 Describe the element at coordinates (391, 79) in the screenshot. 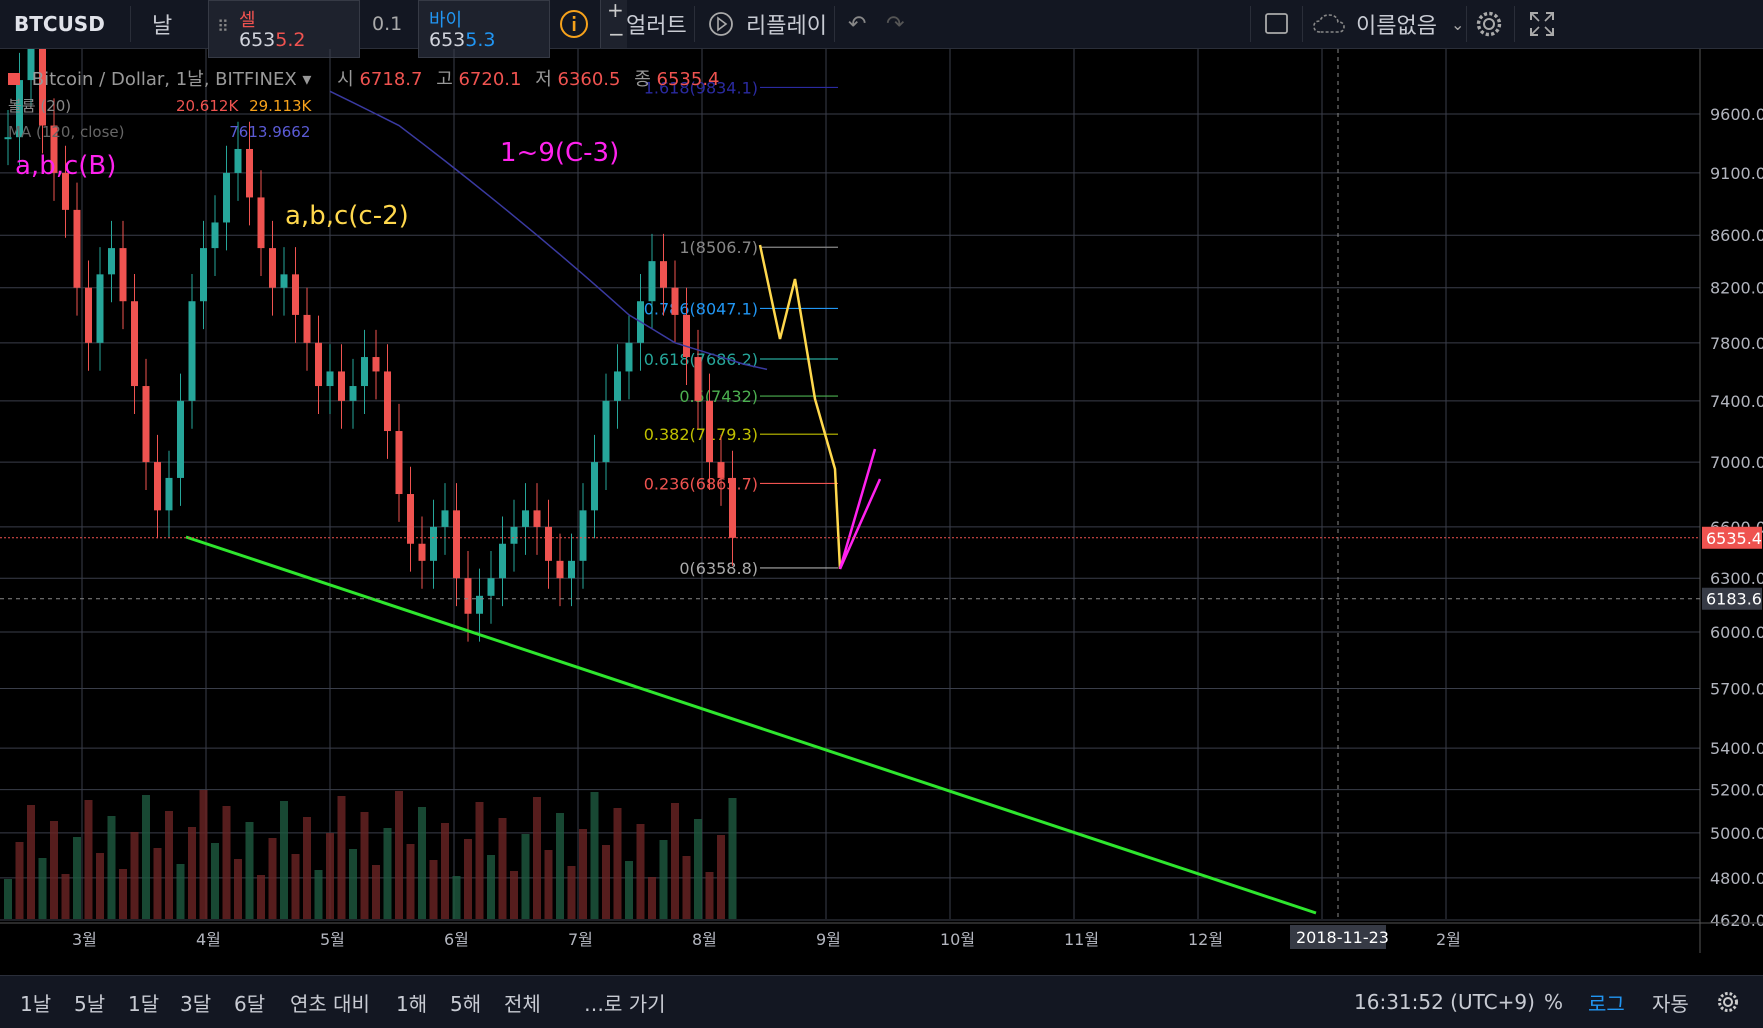

I see `legend-open: 6718.7` at that location.